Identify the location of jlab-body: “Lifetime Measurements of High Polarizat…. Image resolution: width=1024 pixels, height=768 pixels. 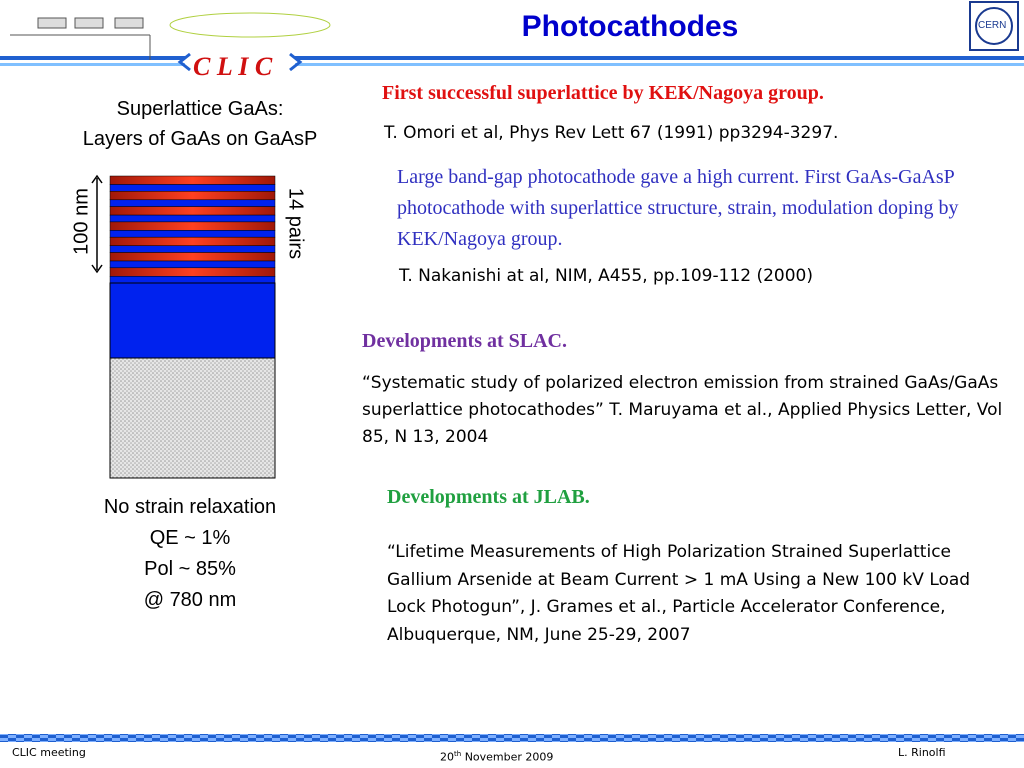
(679, 593).